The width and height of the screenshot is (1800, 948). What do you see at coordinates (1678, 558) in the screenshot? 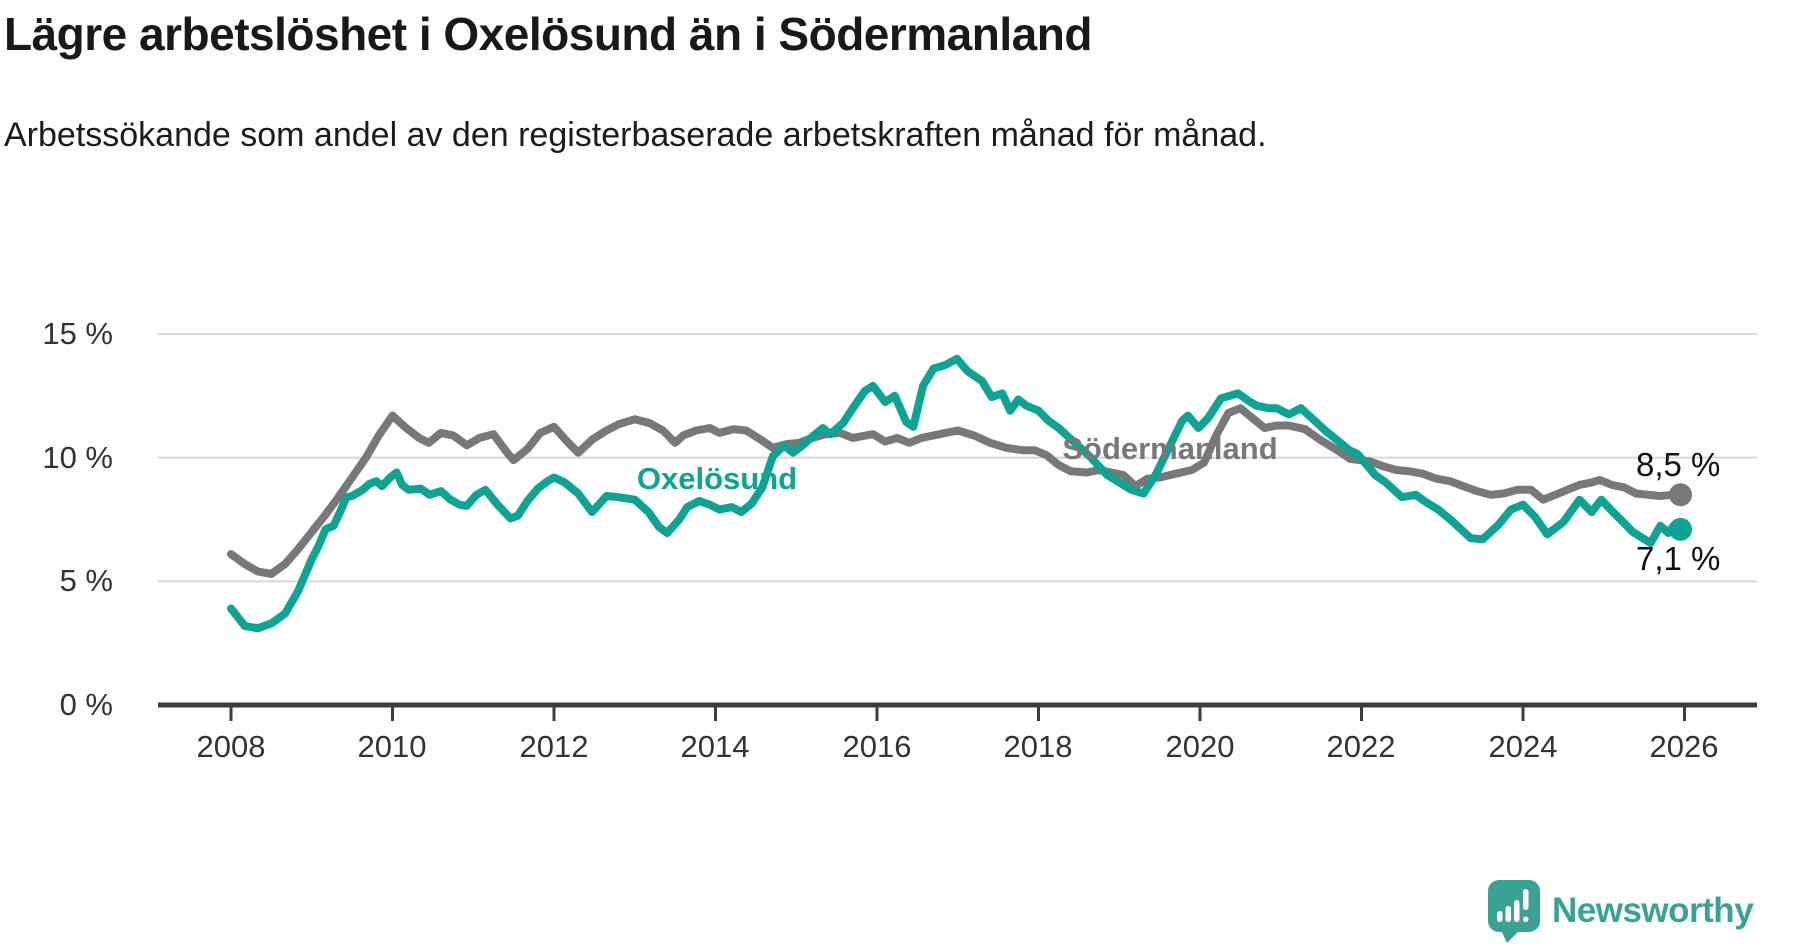
I see `end-value-label-oxelosund: 7,1 %` at bounding box center [1678, 558].